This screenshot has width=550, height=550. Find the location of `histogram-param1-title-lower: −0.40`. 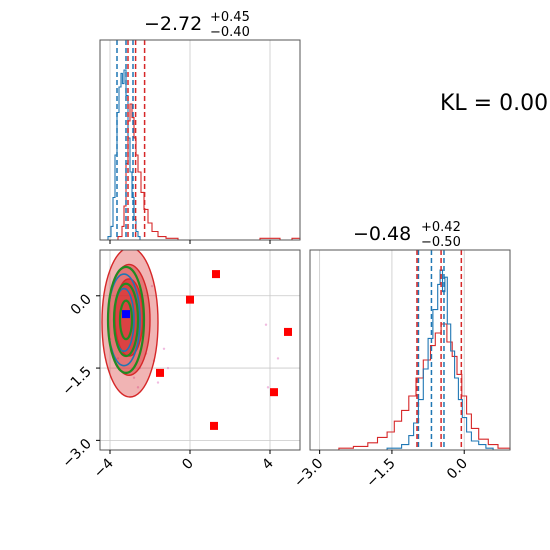

histogram-param1-title-lower: −0.40 is located at coordinates (230, 32).